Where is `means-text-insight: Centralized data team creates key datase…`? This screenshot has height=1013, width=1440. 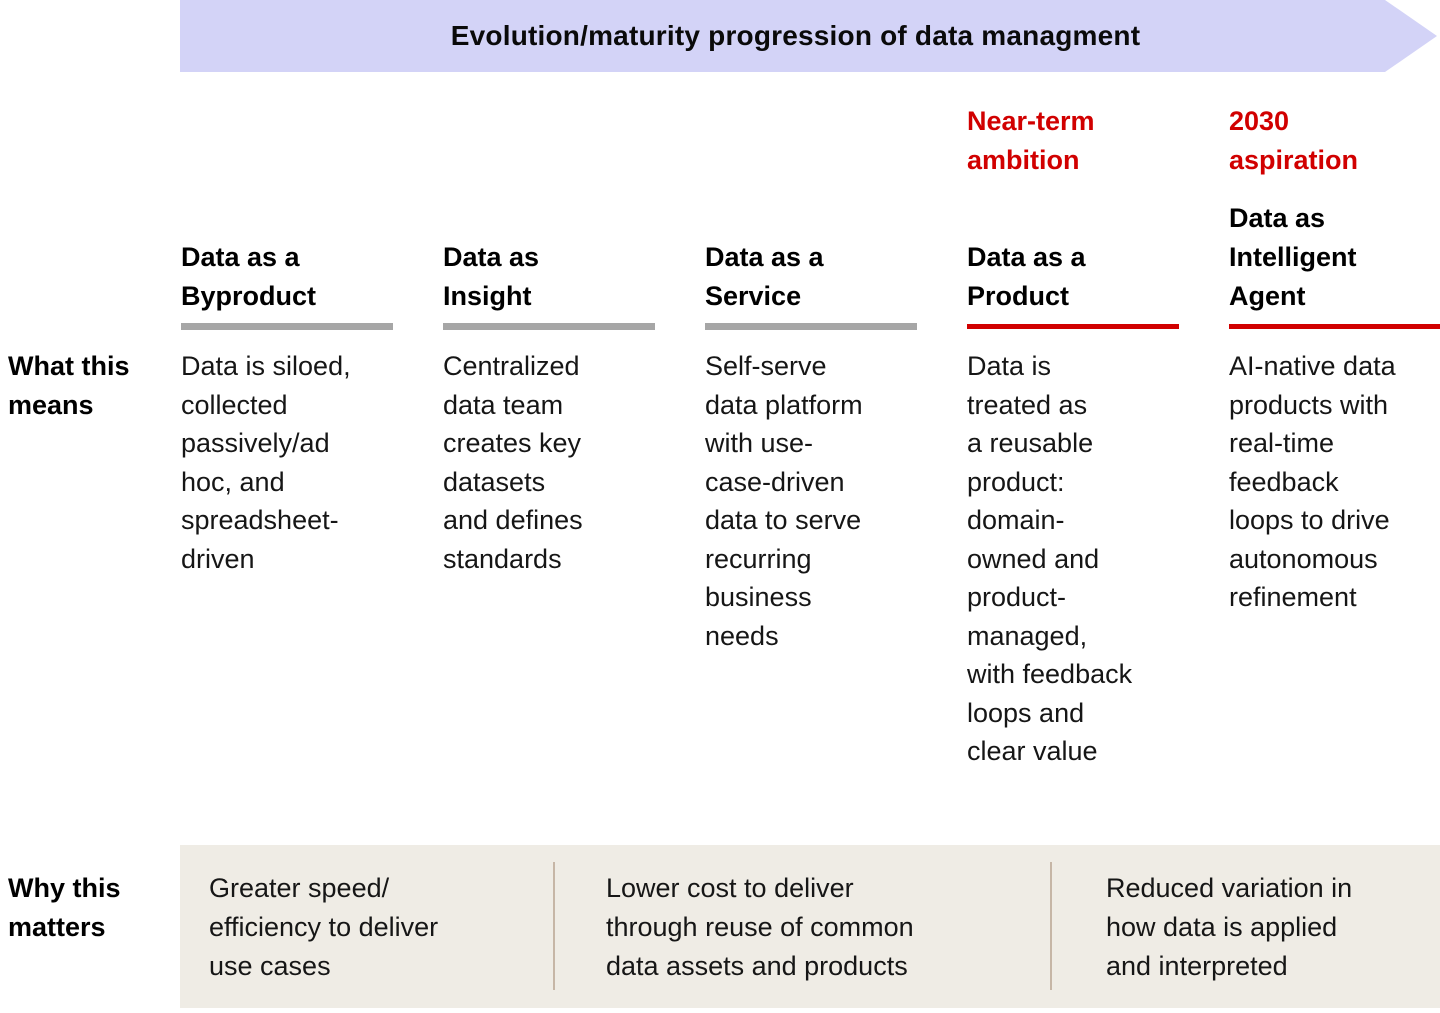 means-text-insight: Centralized data team creates key datase… is located at coordinates (513, 462).